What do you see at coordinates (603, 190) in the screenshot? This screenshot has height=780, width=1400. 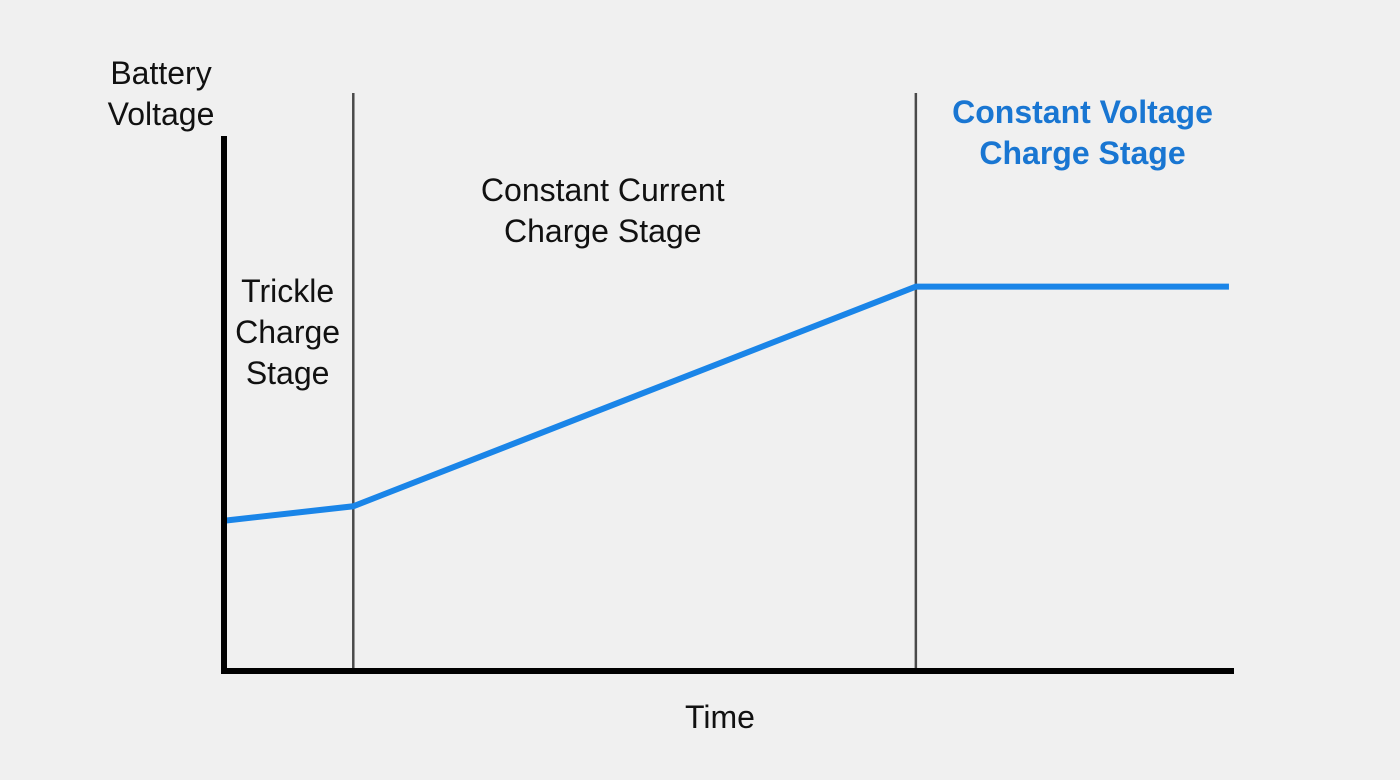 I see `stage-label-line: Constant Current` at bounding box center [603, 190].